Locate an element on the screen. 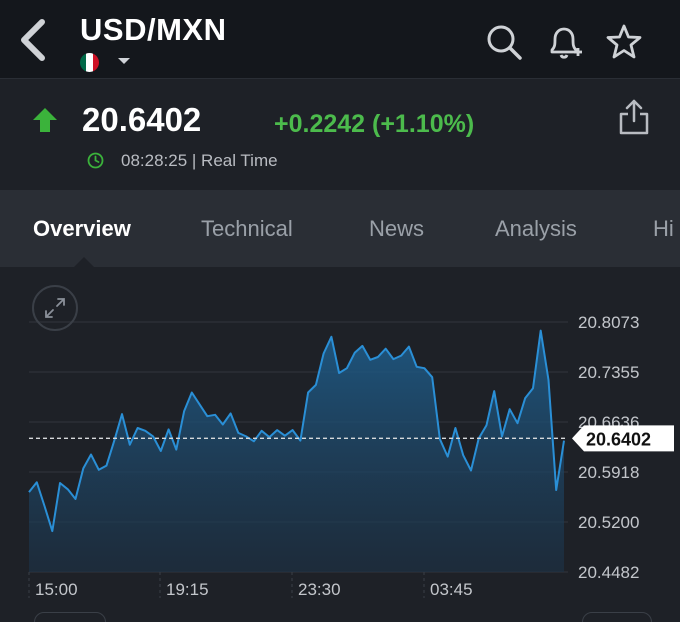 Image resolution: width=680 pixels, height=622 pixels. mexico-flag-icon is located at coordinates (89, 62).